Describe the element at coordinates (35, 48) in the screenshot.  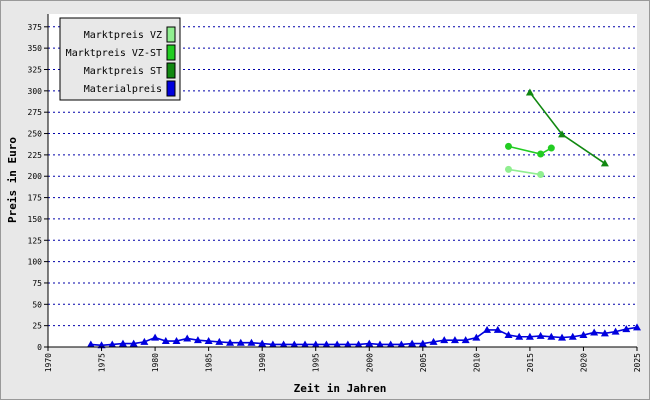
I see `y-tick-label: 350` at that location.